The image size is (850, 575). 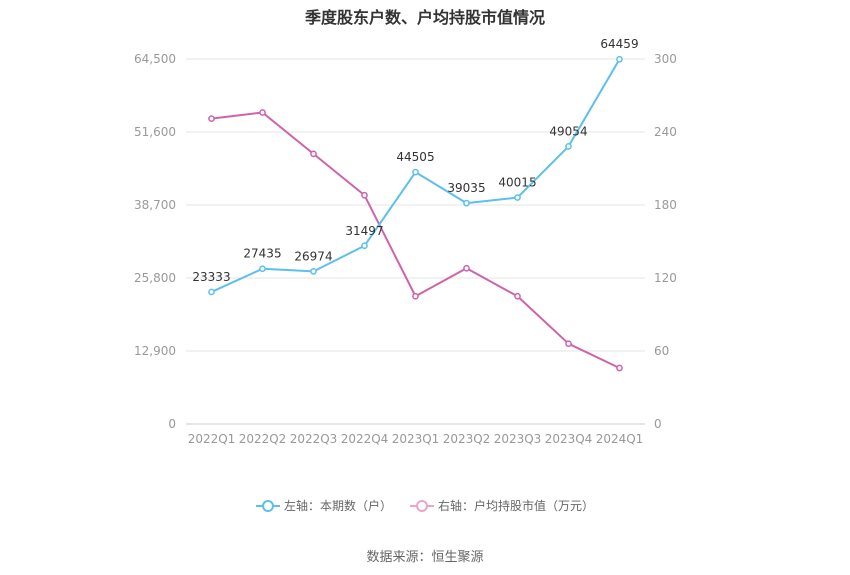 What do you see at coordinates (155, 241) in the screenshot?
I see `left-axis-ticks: 0 12,900 25,800 38,700 51,600 64,500` at bounding box center [155, 241].